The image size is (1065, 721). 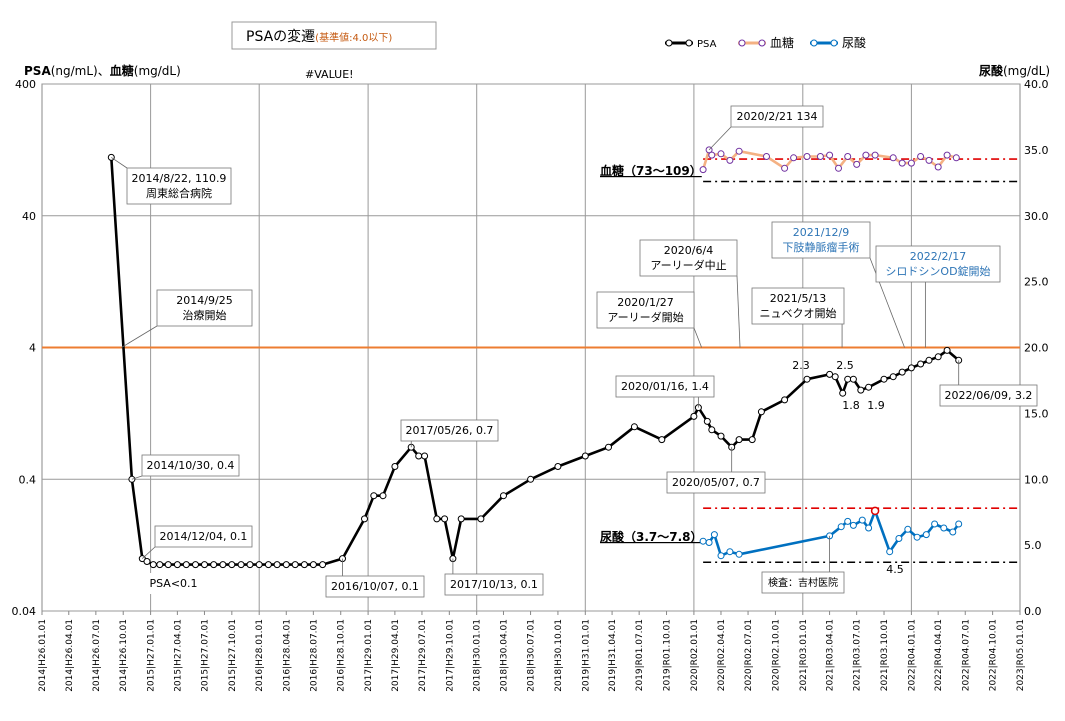 I want to click on x-tick-label: 2019|R01.10.01, so click(x=668, y=655).